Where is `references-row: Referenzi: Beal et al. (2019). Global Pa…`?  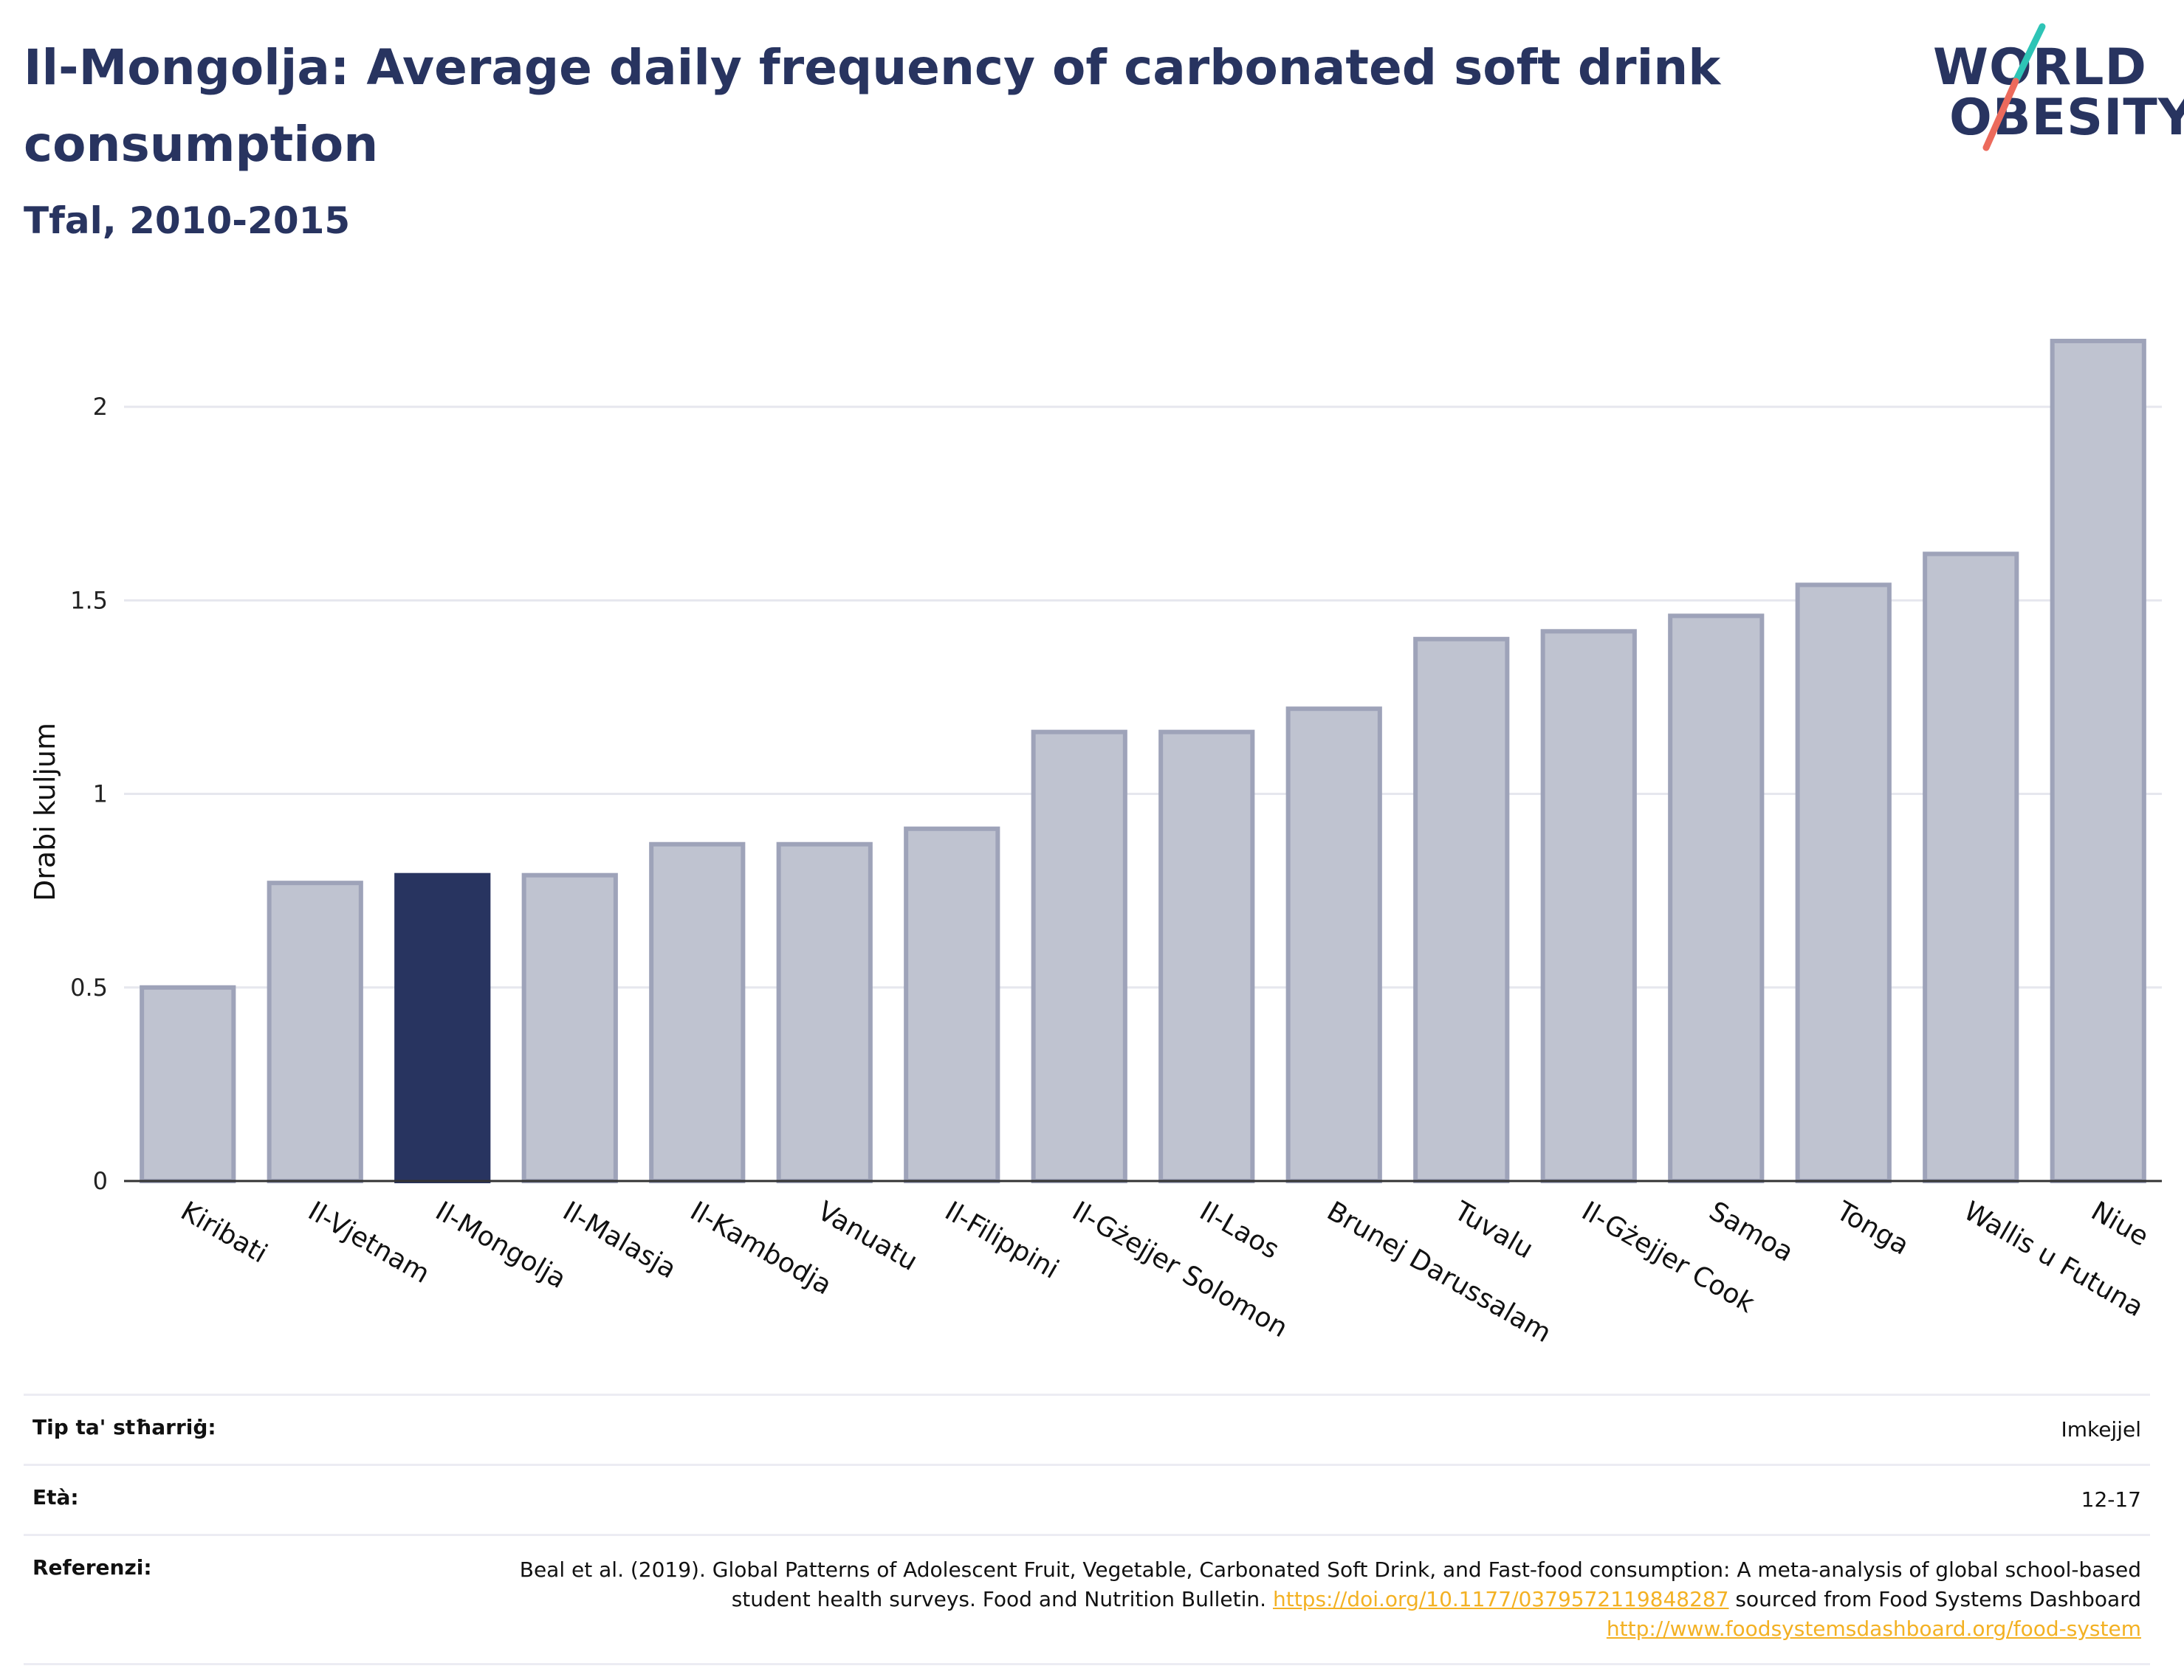
references-row: Referenzi: Beal et al. (2019). Global Pa… is located at coordinates (1087, 1599).